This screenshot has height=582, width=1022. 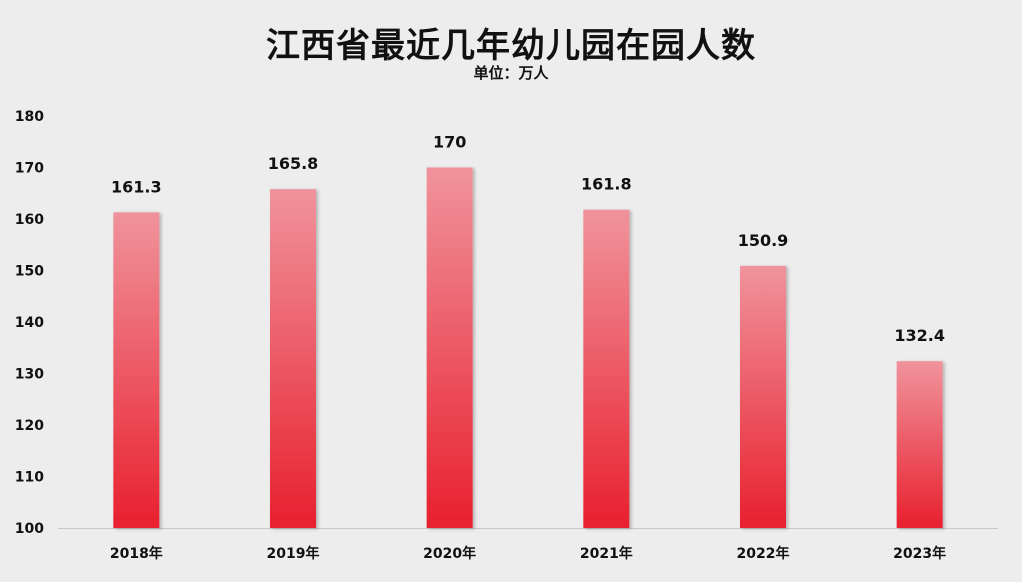 I want to click on y-tick-label: 180, so click(x=29, y=117).